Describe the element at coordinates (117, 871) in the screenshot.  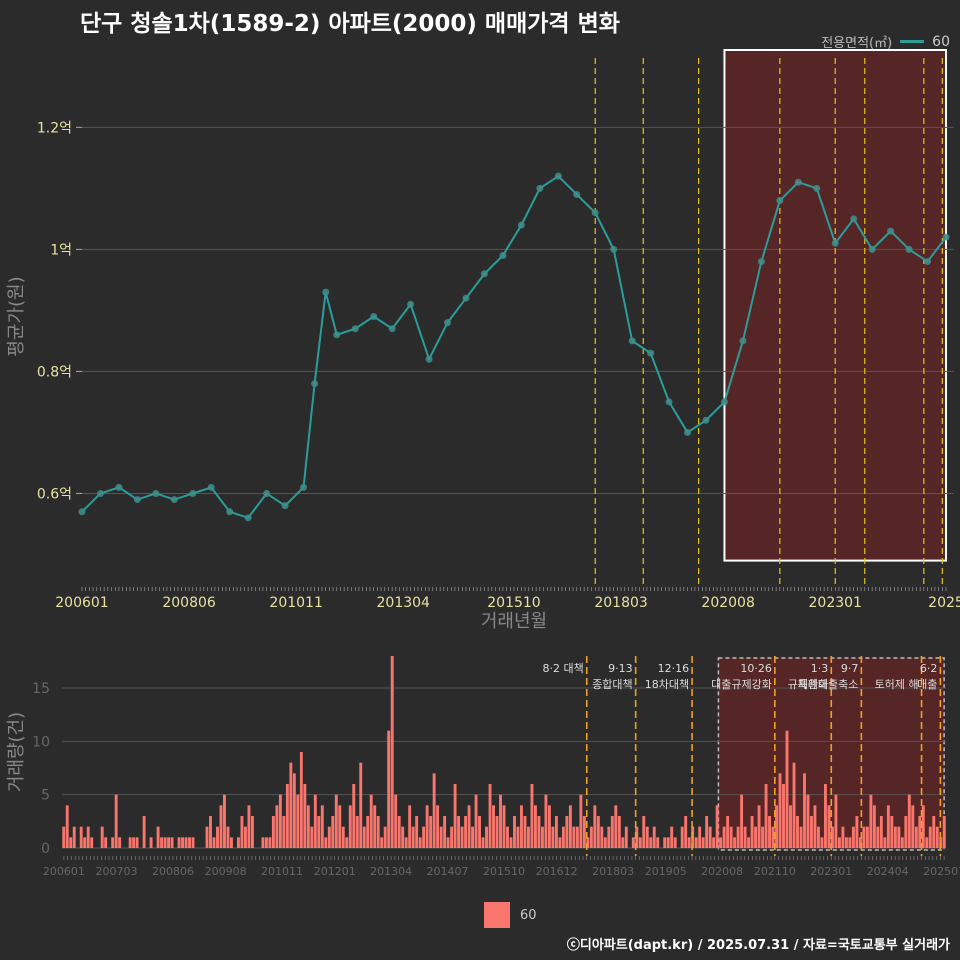
I see `bottom-x-tick-label: 200703` at that location.